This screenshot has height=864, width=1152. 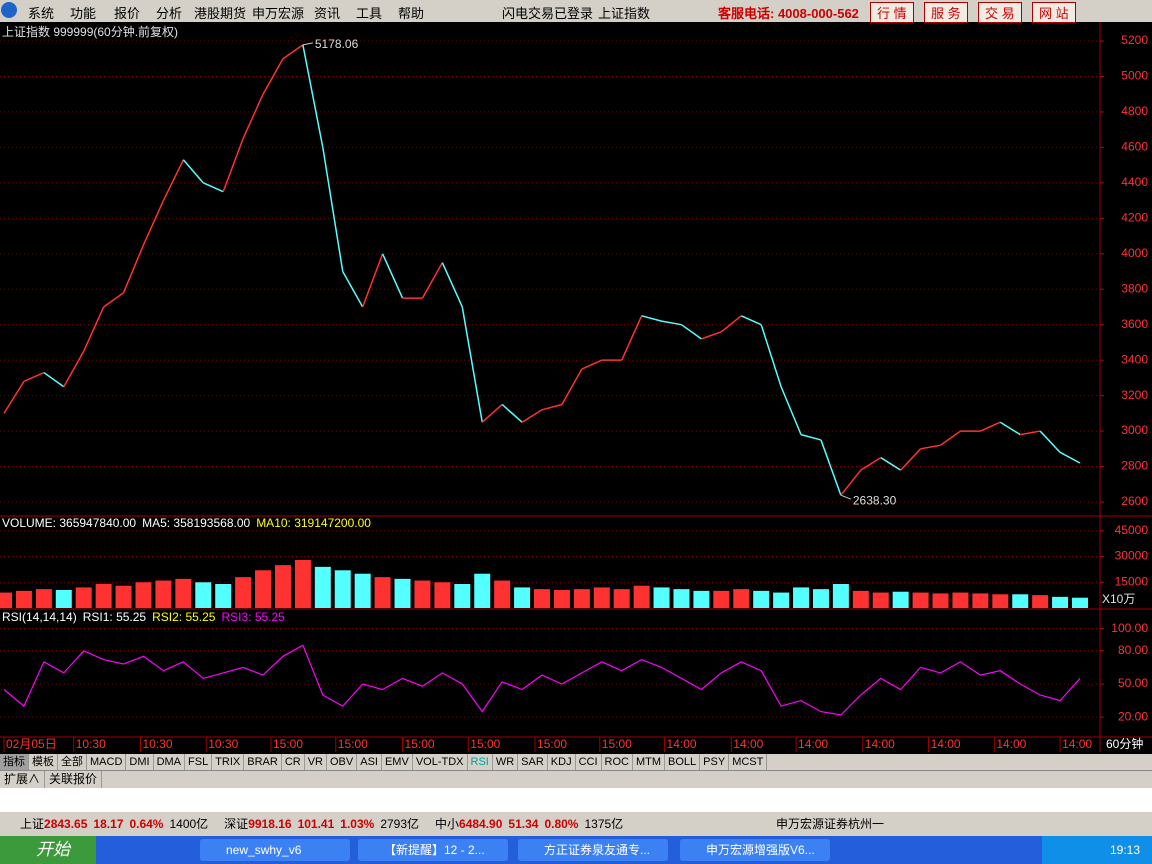 What do you see at coordinates (337, 44) in the screenshot?
I see `extreme-label: 5178.06` at bounding box center [337, 44].